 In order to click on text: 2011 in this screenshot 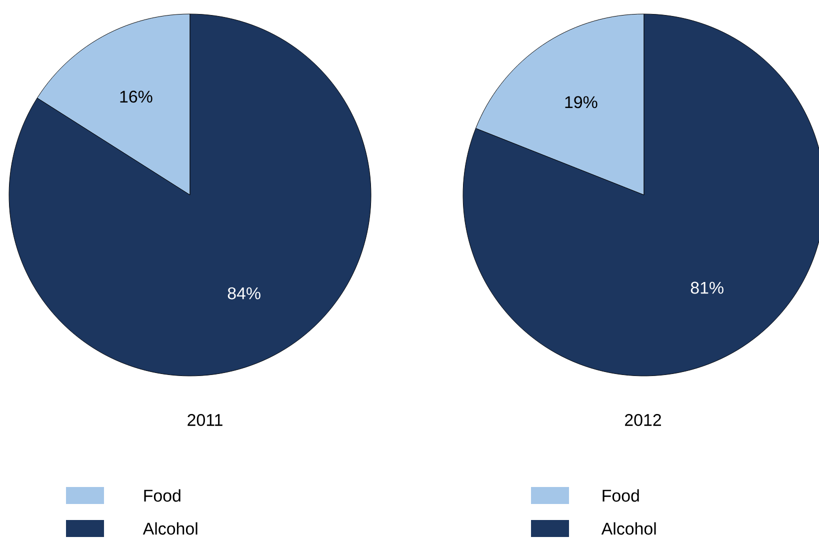, I will do `click(205, 420)`.